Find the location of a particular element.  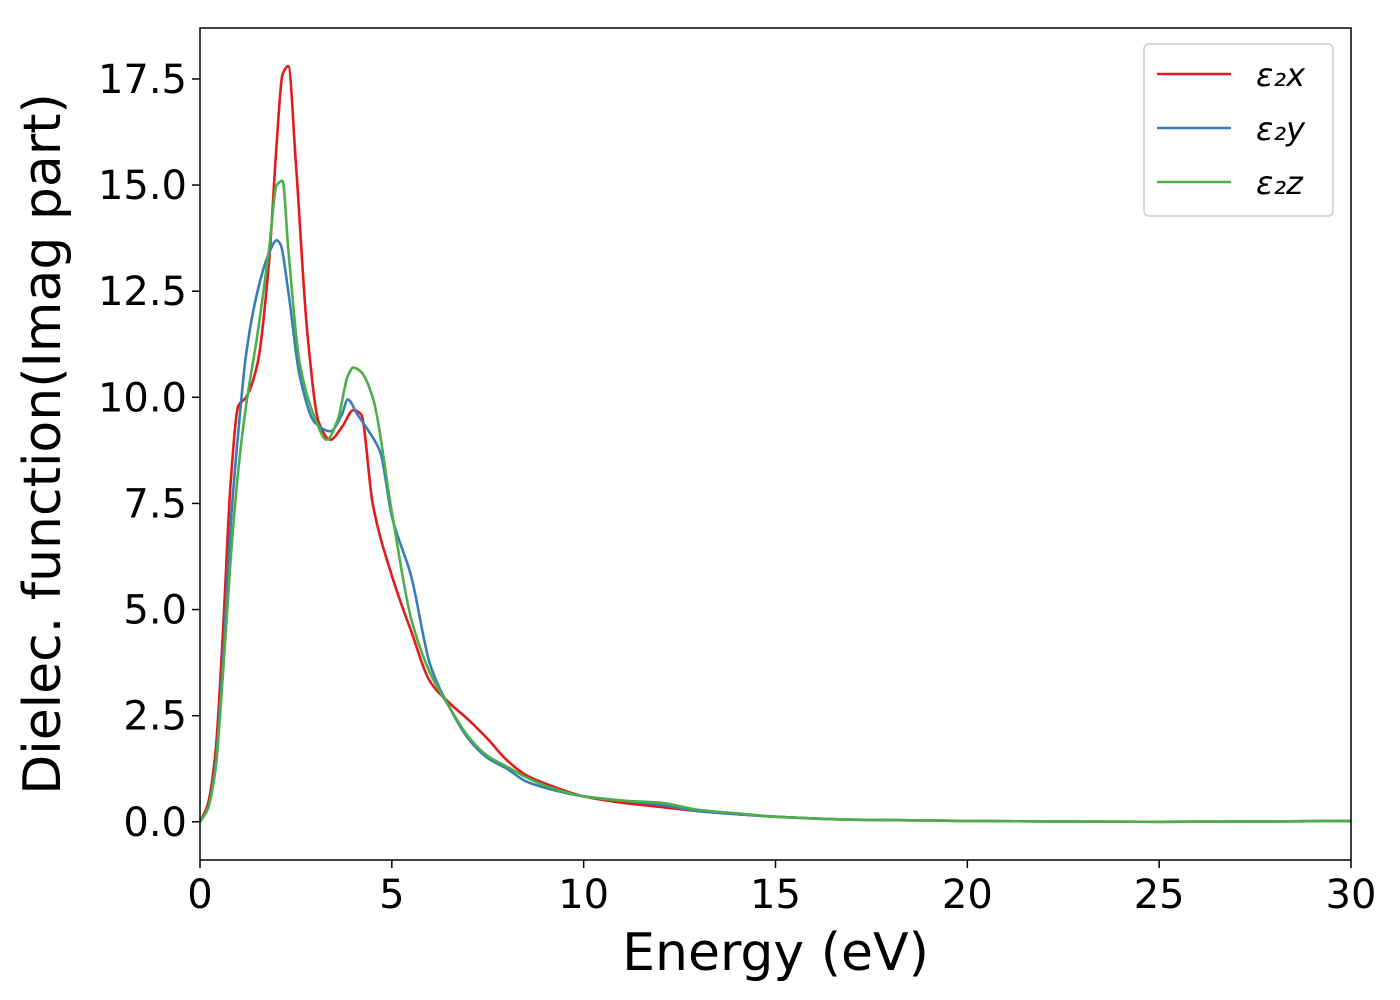

legend-label: ε₂x is located at coordinates (1281, 75).